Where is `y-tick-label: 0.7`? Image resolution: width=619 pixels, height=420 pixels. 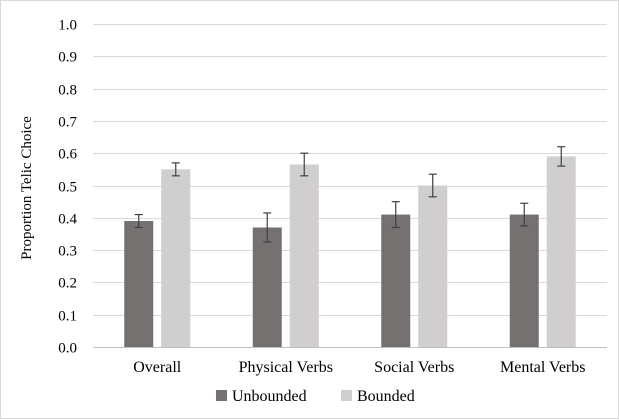
y-tick-label: 0.7 is located at coordinates (67, 123).